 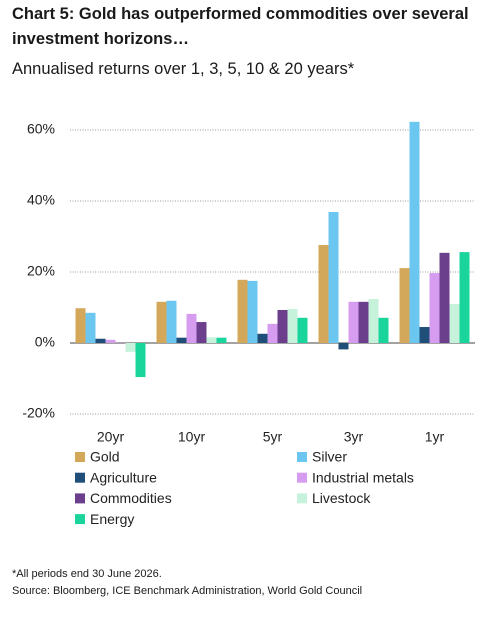 I want to click on x-tick-label: 20yr, so click(x=111, y=437).